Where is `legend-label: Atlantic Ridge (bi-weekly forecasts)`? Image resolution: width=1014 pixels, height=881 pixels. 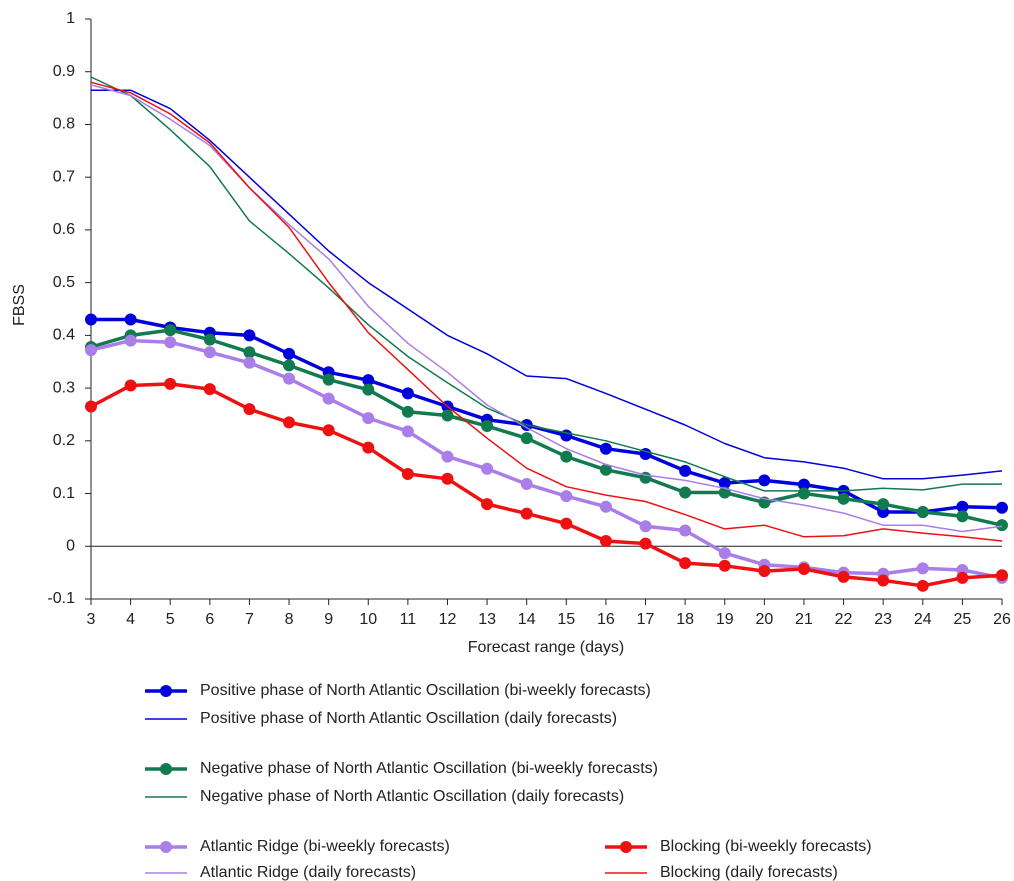 legend-label: Atlantic Ridge (bi-weekly forecasts) is located at coordinates (325, 846).